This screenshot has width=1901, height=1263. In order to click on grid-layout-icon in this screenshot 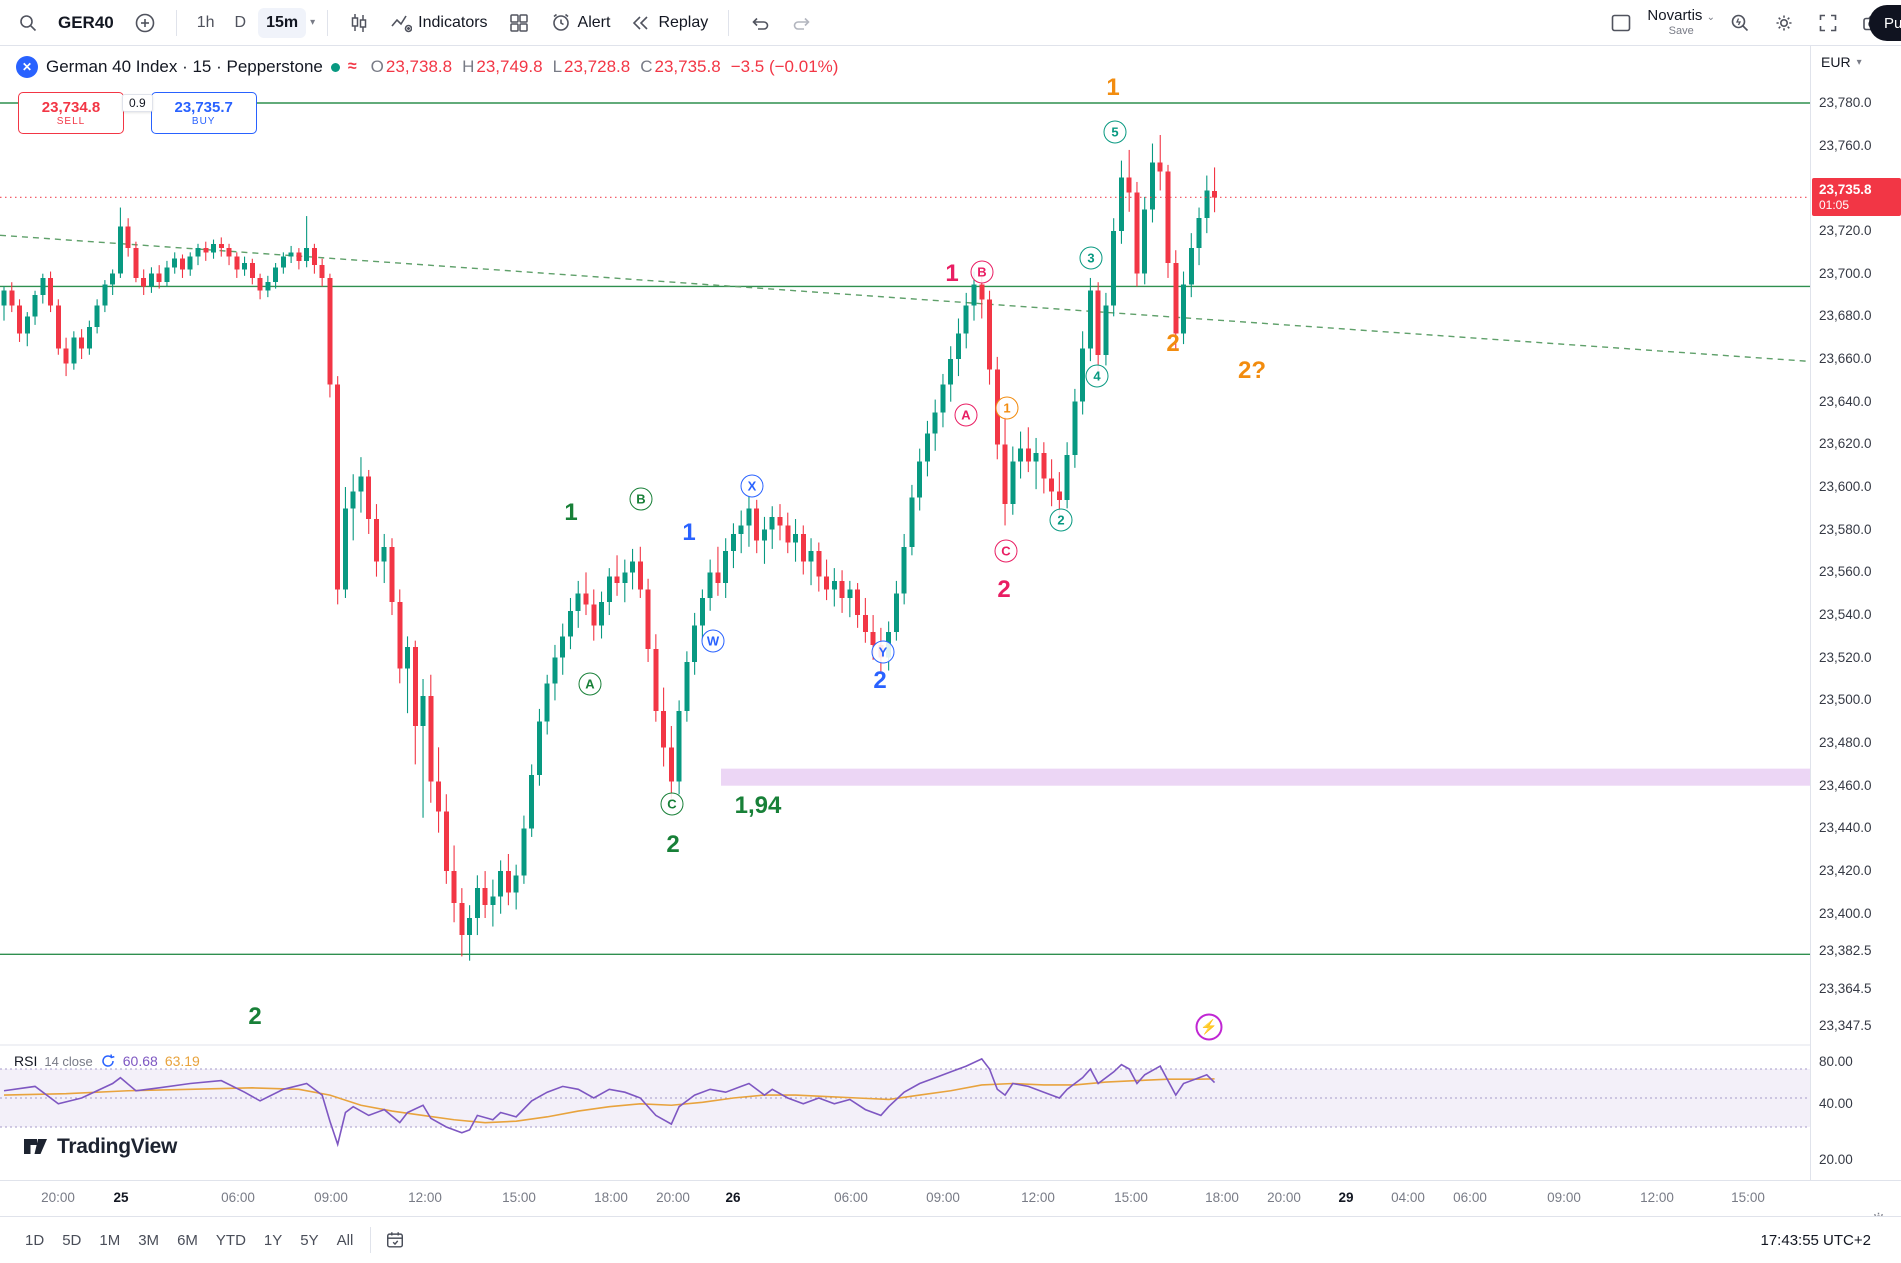, I will do `click(519, 23)`.